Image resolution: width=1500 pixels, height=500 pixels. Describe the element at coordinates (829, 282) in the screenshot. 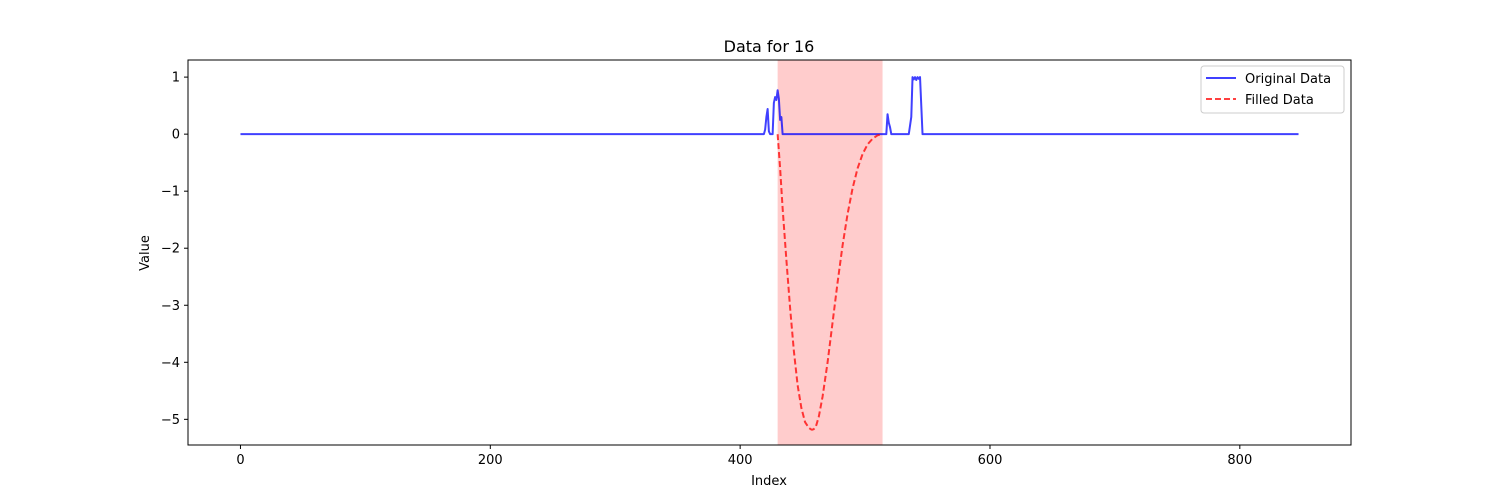

I see `series-line-filled-data` at that location.